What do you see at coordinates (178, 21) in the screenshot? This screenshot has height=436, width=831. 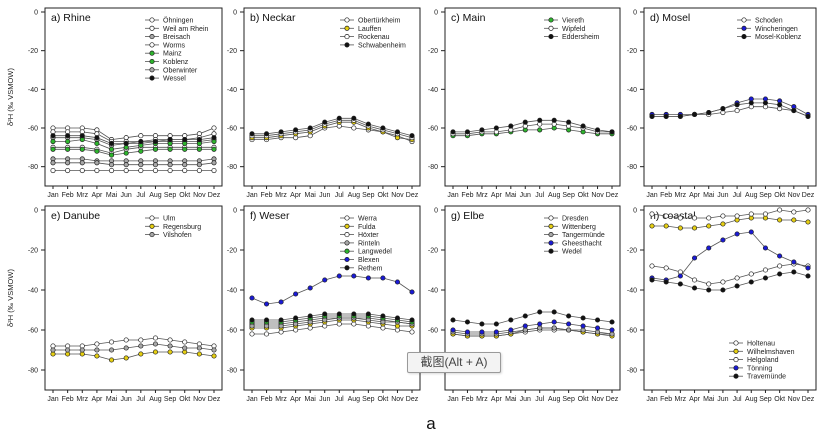 I see `legend-entry: Öhningen` at bounding box center [178, 21].